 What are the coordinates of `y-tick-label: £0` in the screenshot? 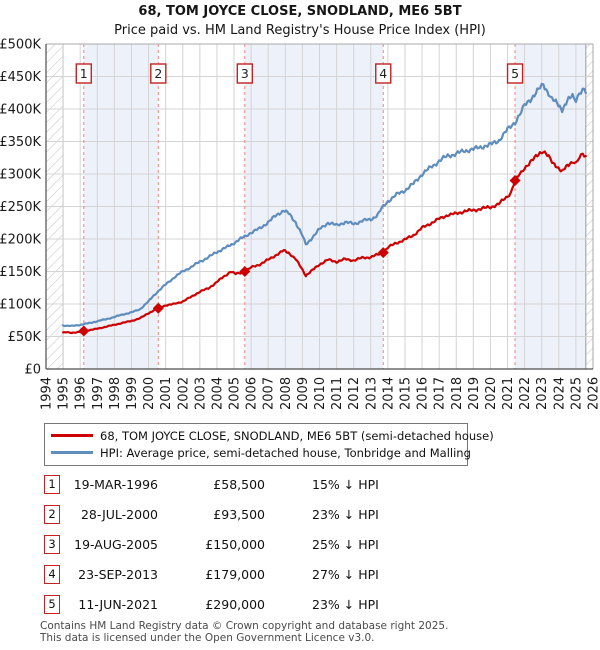 It's located at (32, 370).